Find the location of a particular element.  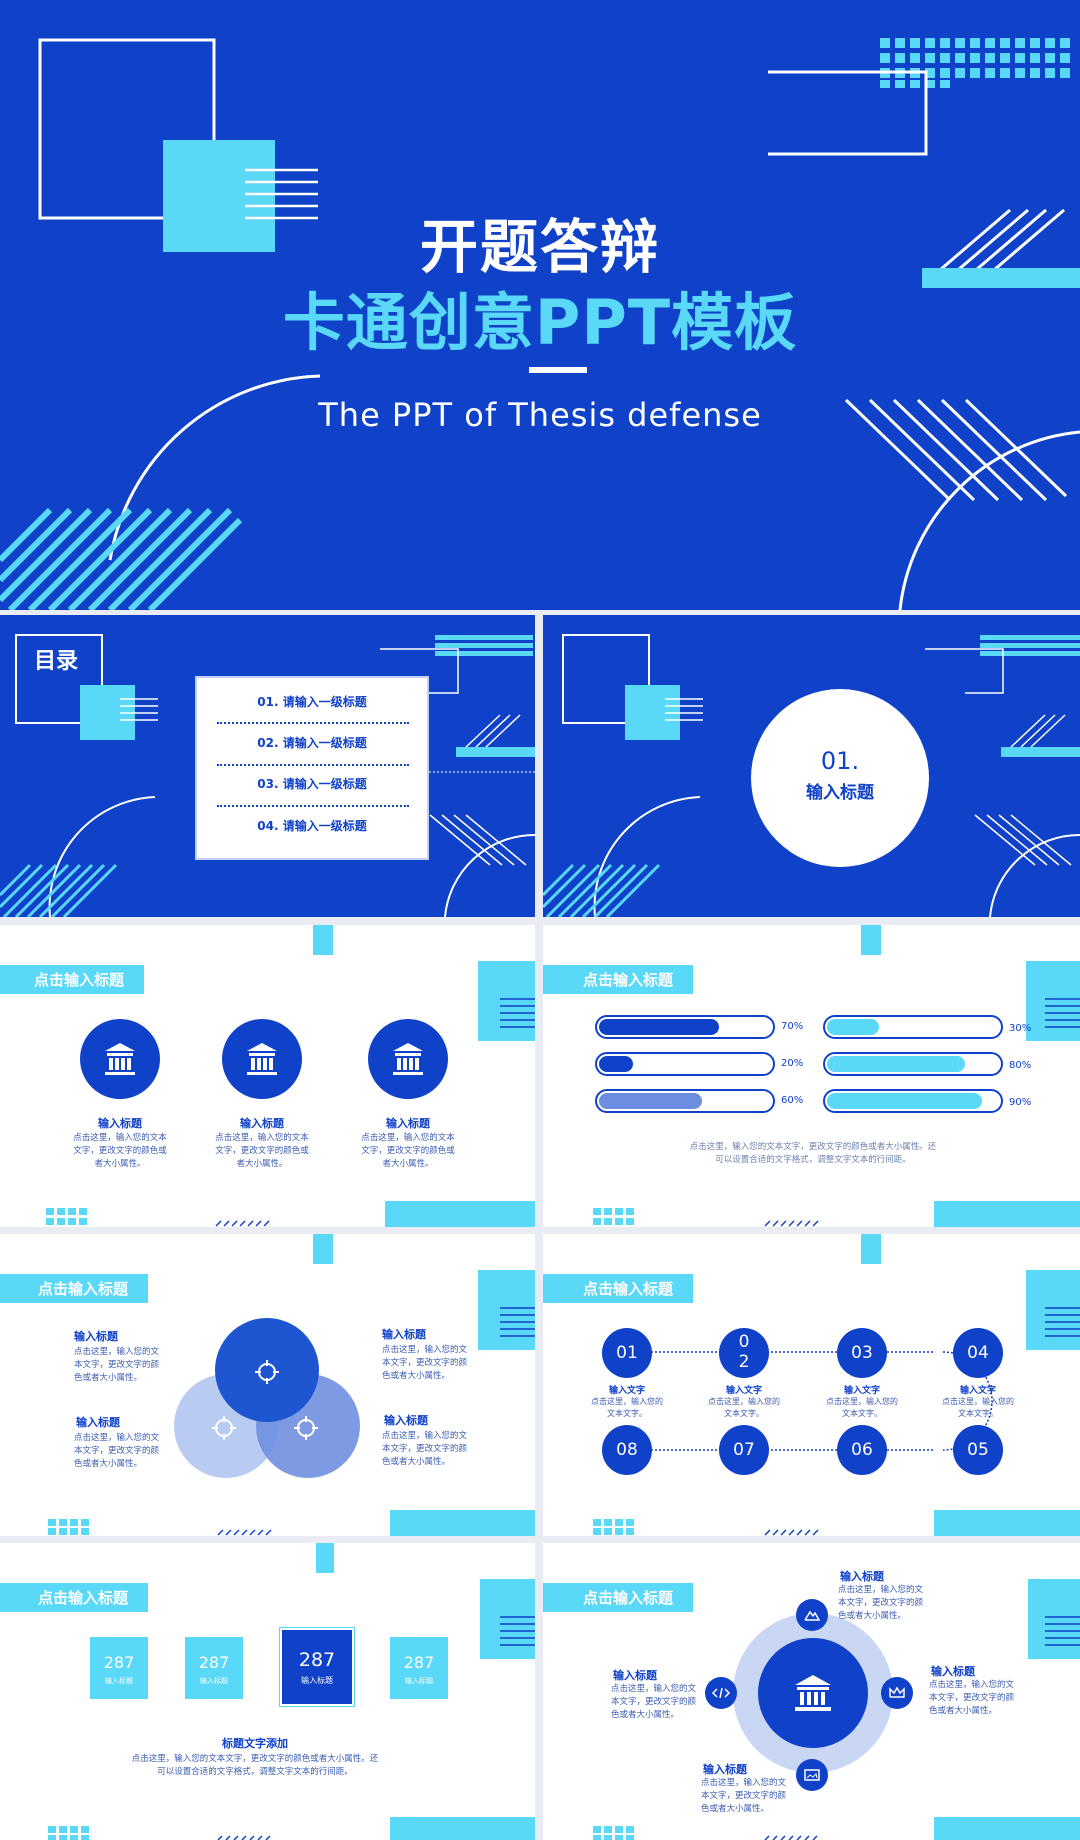

crown-icon is located at coordinates (897, 1693).